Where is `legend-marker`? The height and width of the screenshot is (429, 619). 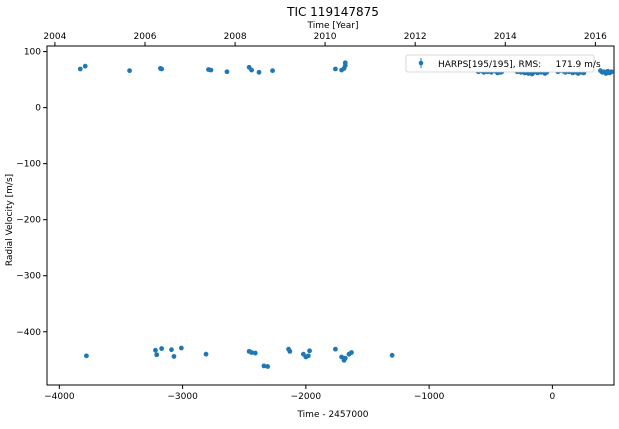 legend-marker is located at coordinates (421, 63).